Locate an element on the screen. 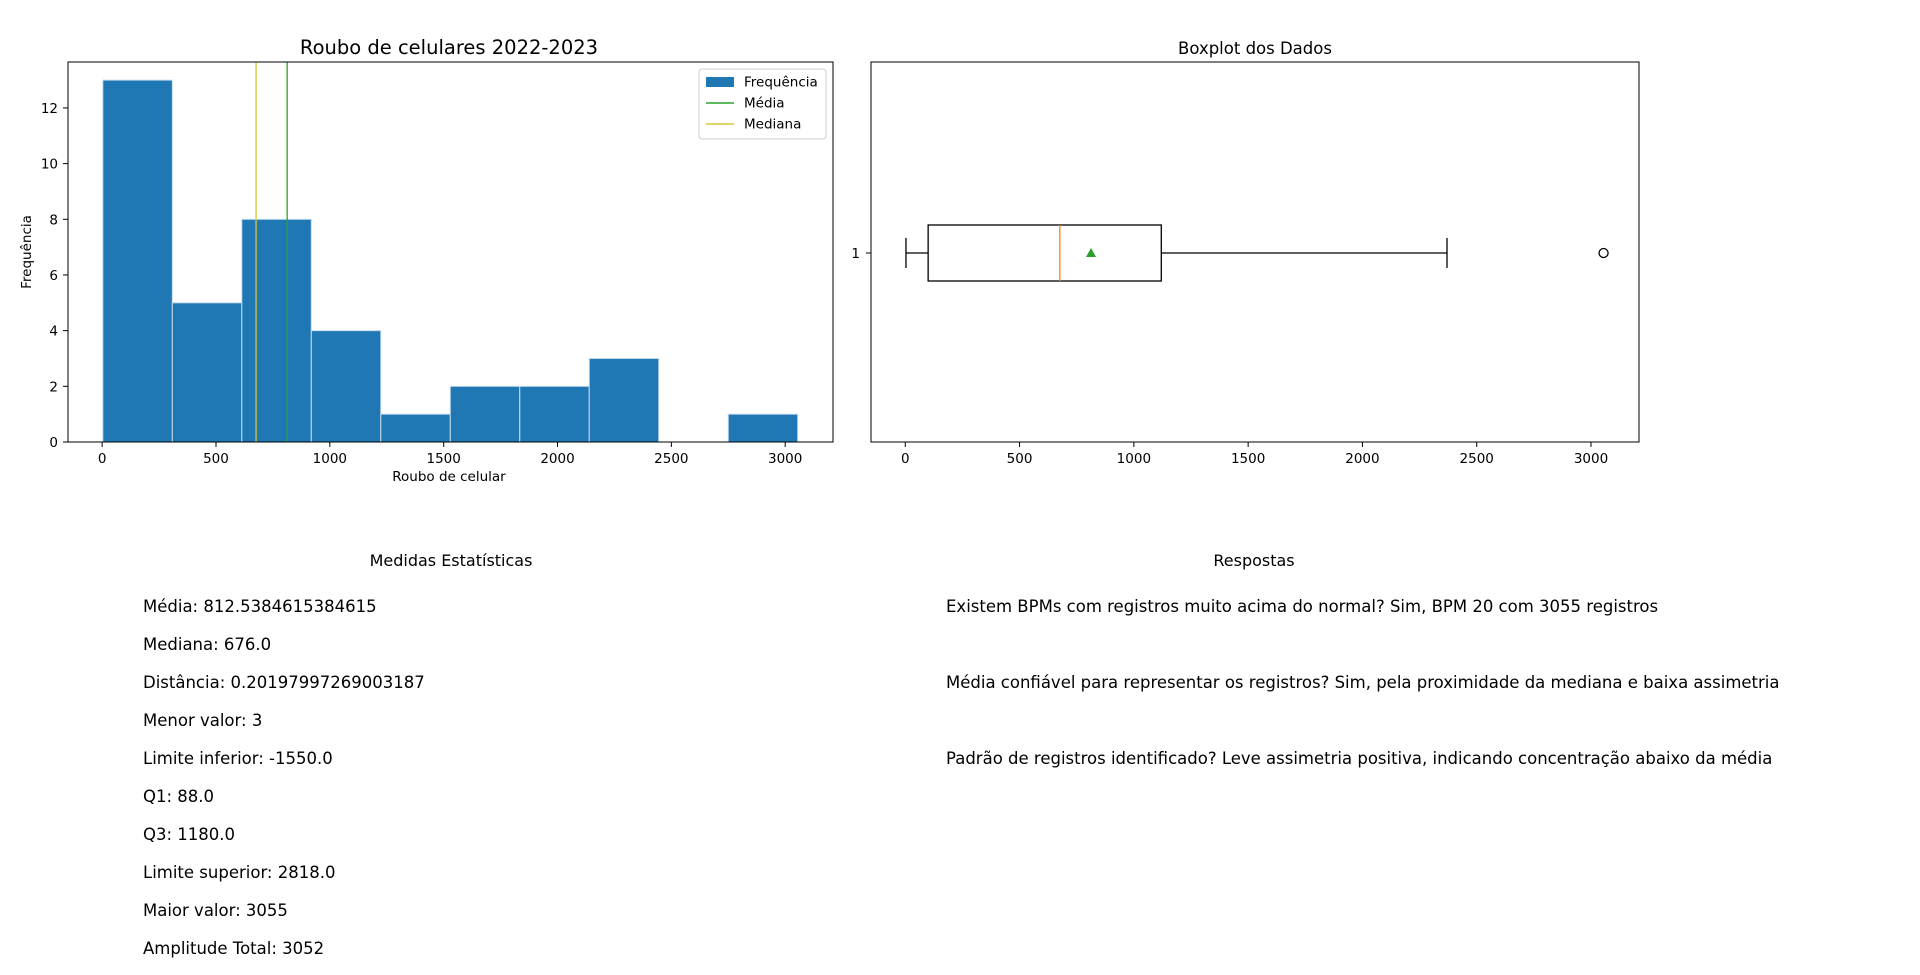  stat-distancia: Distância: 0.20197997269003187 is located at coordinates (284, 682).